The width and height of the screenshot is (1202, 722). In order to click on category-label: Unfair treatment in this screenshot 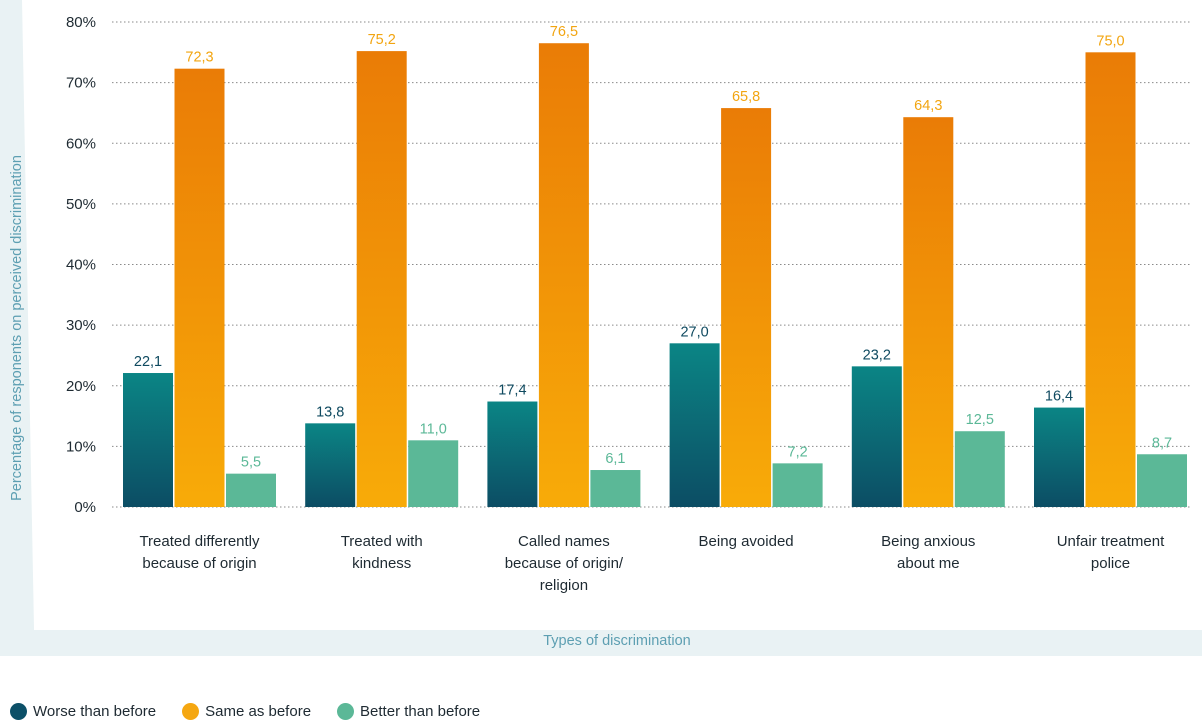, I will do `click(1111, 541)`.